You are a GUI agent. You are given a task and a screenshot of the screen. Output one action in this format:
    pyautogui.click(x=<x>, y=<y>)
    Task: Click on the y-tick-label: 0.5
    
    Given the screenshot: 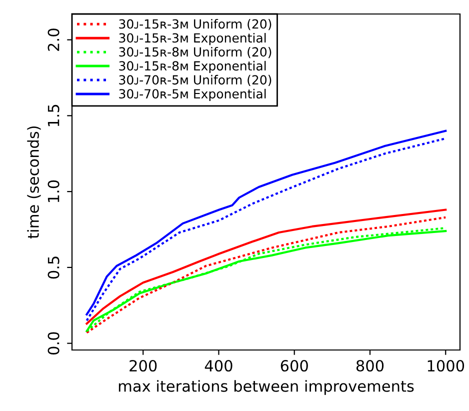 What is the action you would take?
    pyautogui.click(x=54, y=267)
    